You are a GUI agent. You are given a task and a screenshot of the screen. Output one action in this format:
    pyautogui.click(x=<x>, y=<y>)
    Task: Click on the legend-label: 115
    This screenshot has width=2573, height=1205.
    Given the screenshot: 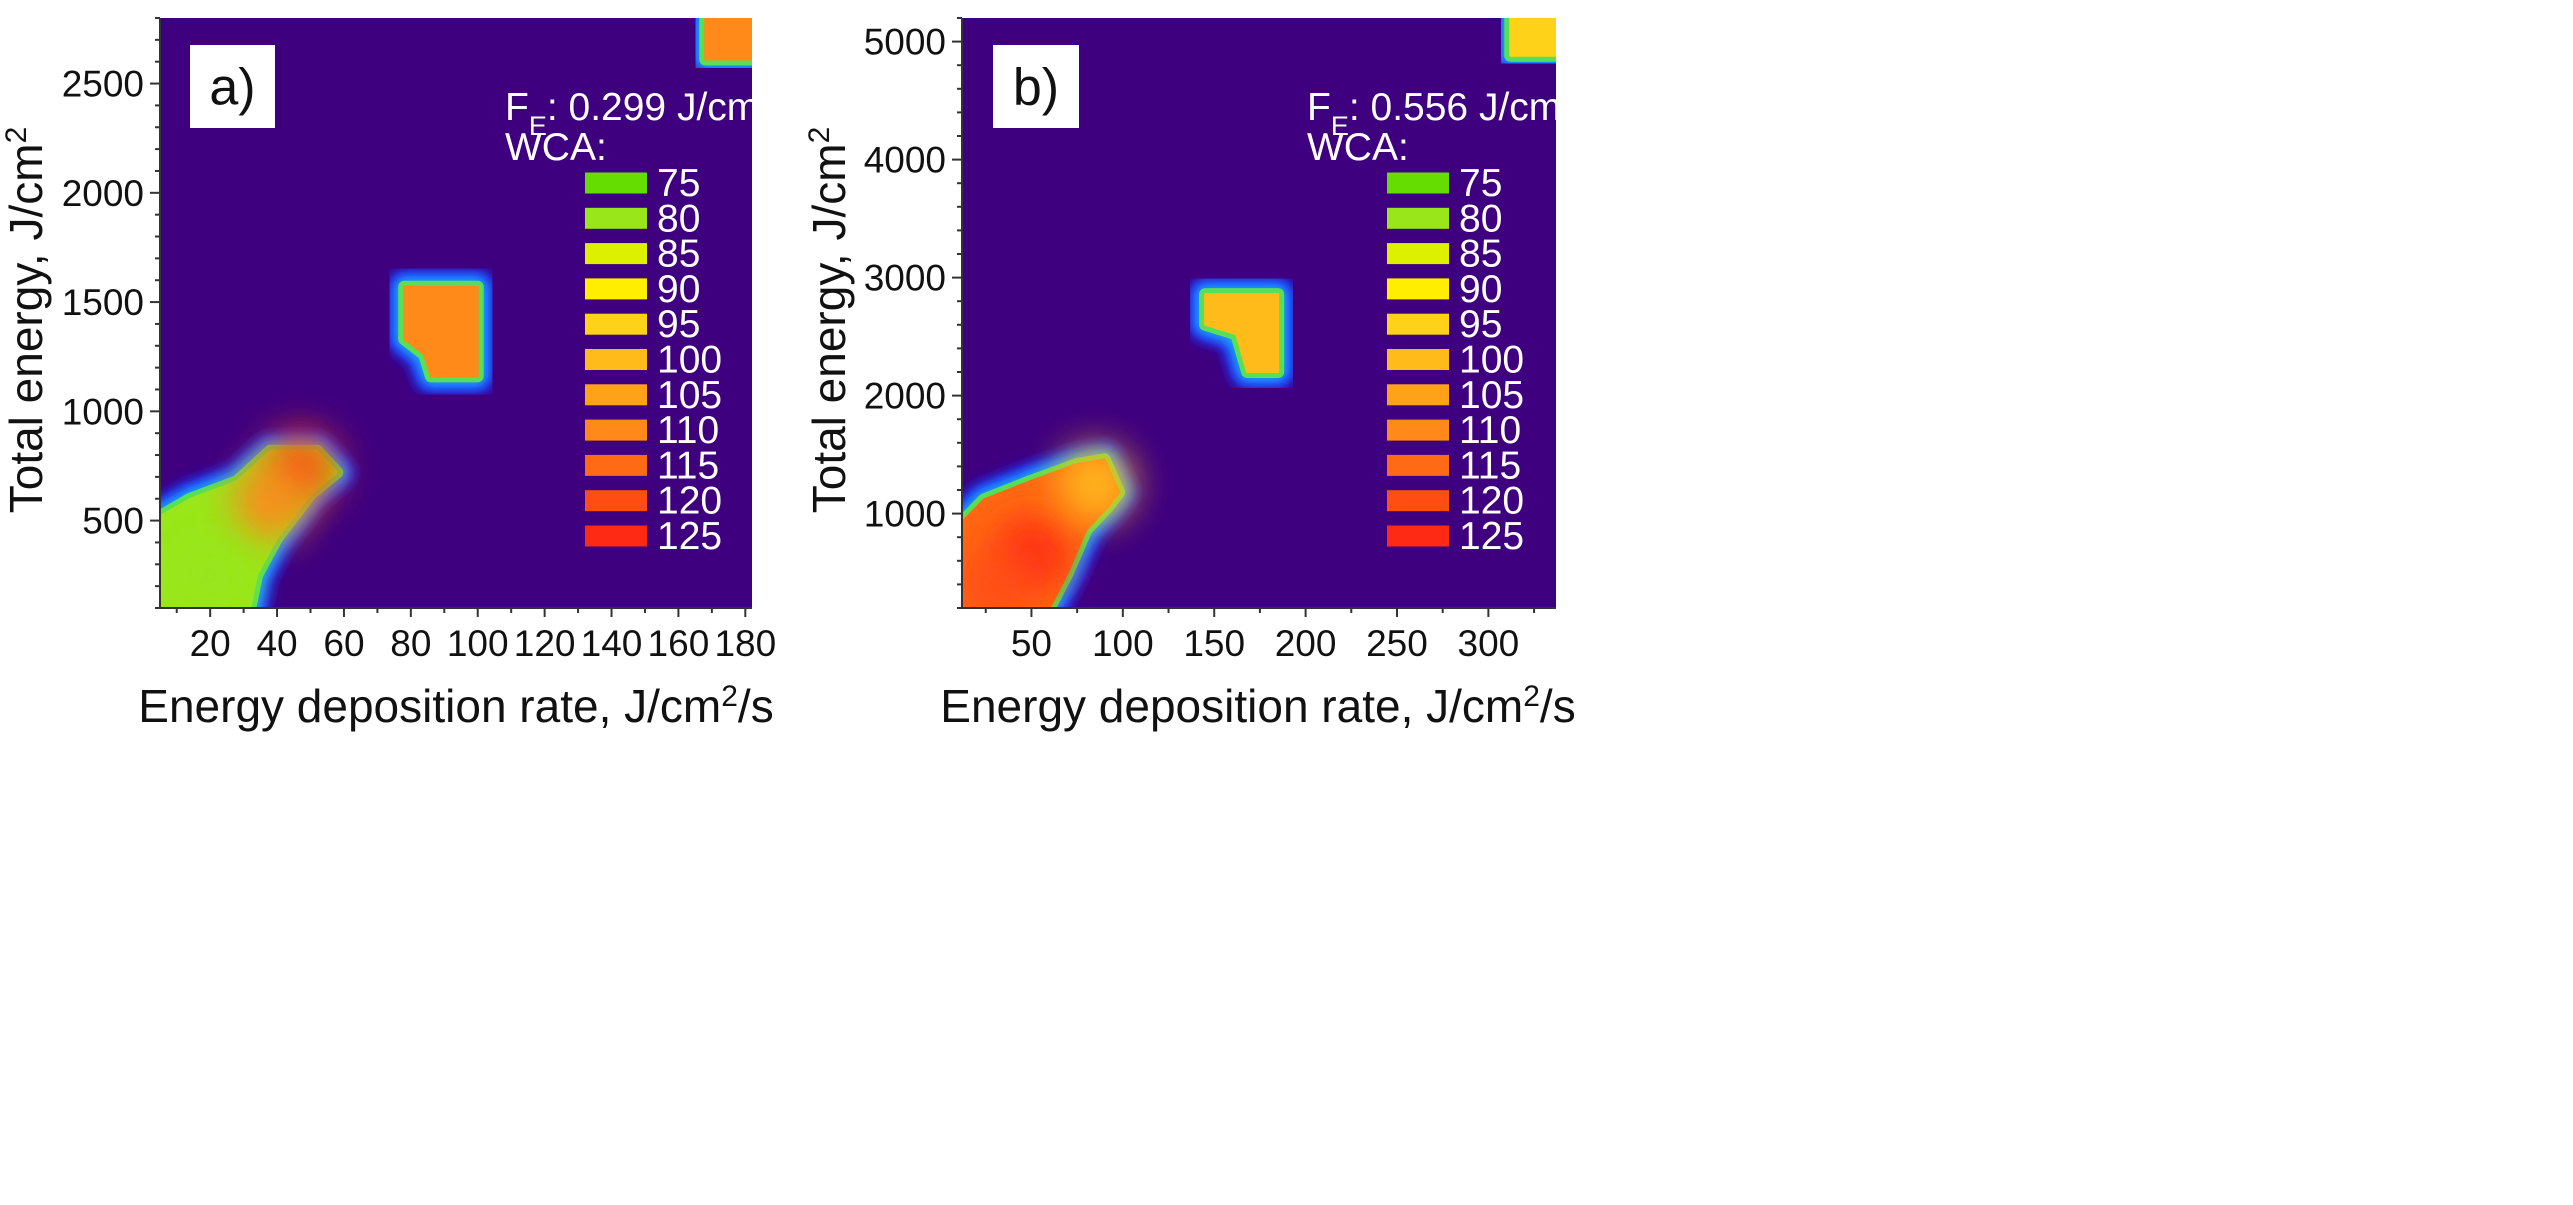 What is the action you would take?
    pyautogui.click(x=1490, y=465)
    